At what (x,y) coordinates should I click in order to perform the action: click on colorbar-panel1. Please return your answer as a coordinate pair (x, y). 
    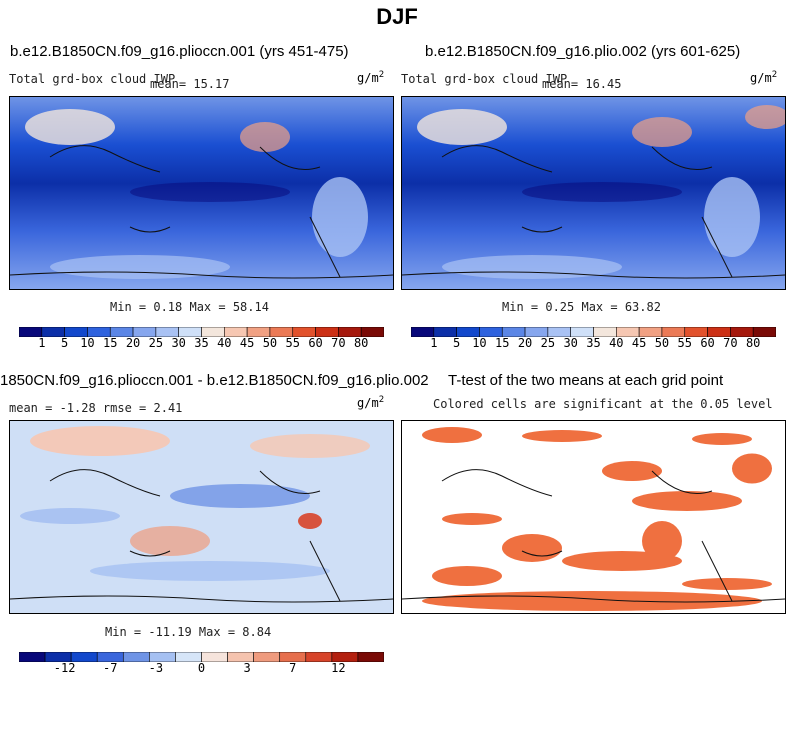
    Looking at the image, I should click on (201, 330).